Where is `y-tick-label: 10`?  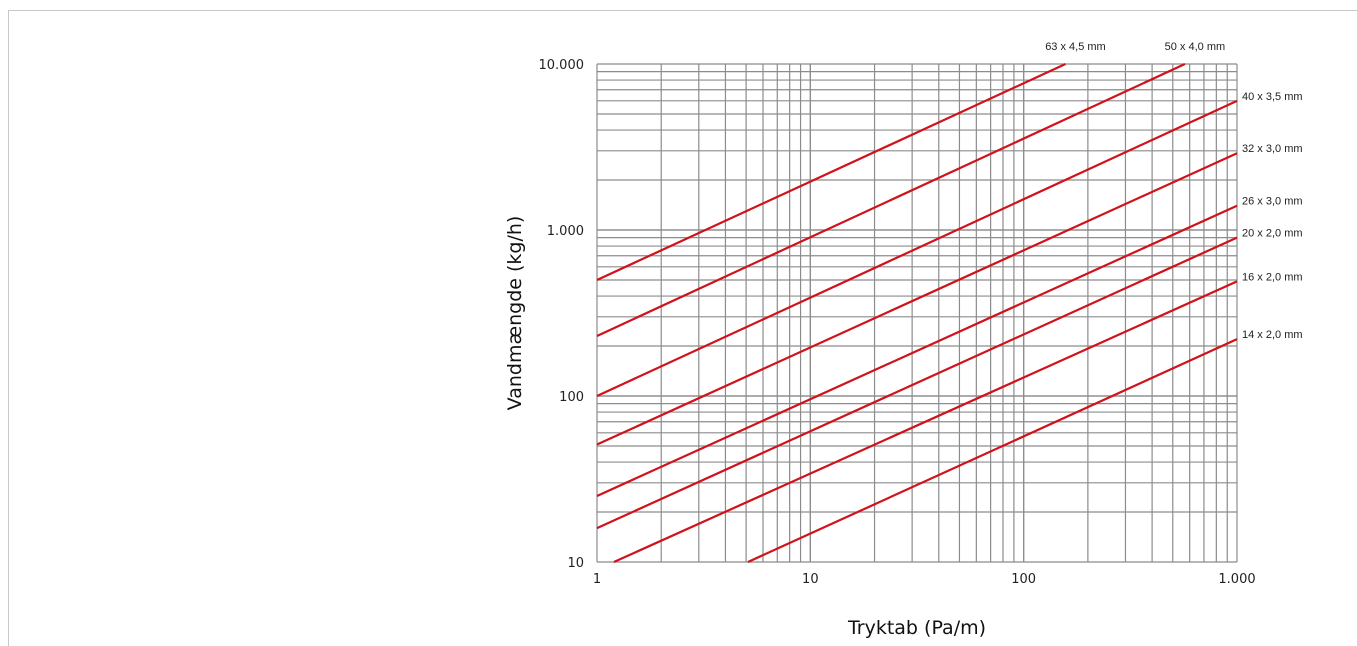 y-tick-label: 10 is located at coordinates (575, 563).